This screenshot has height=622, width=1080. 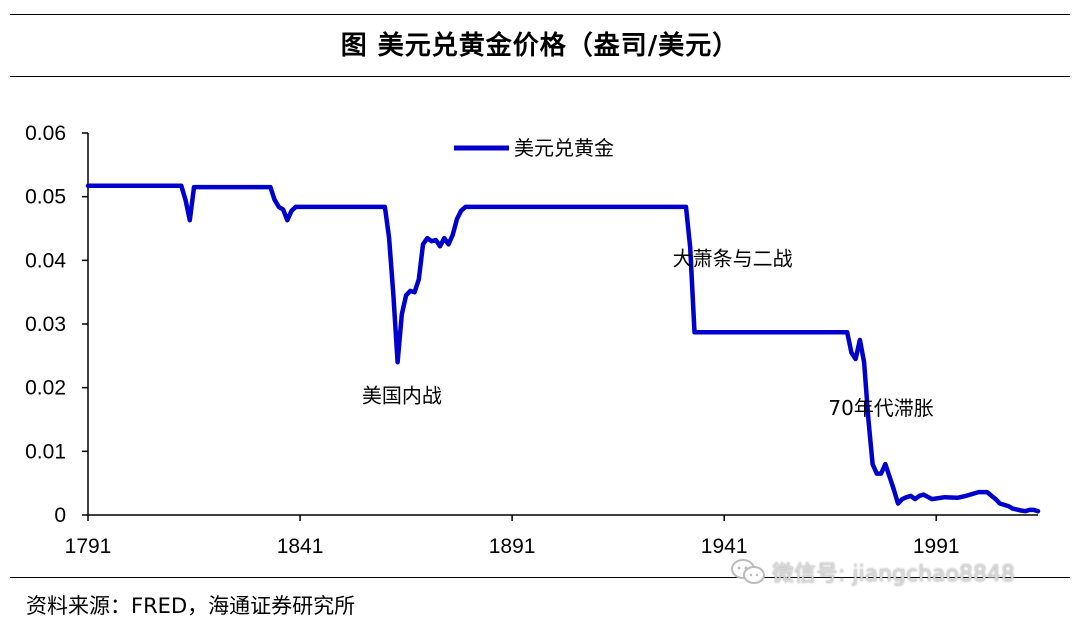 What do you see at coordinates (880, 408) in the screenshot?
I see `chart-annotation: 70年代滞胀` at bounding box center [880, 408].